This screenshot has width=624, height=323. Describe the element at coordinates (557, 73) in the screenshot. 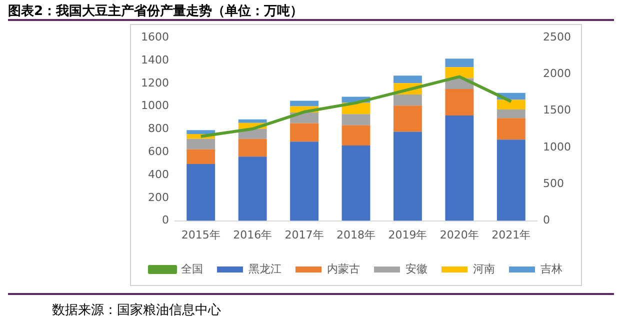

I see `y2-tick-label: 2000` at that location.